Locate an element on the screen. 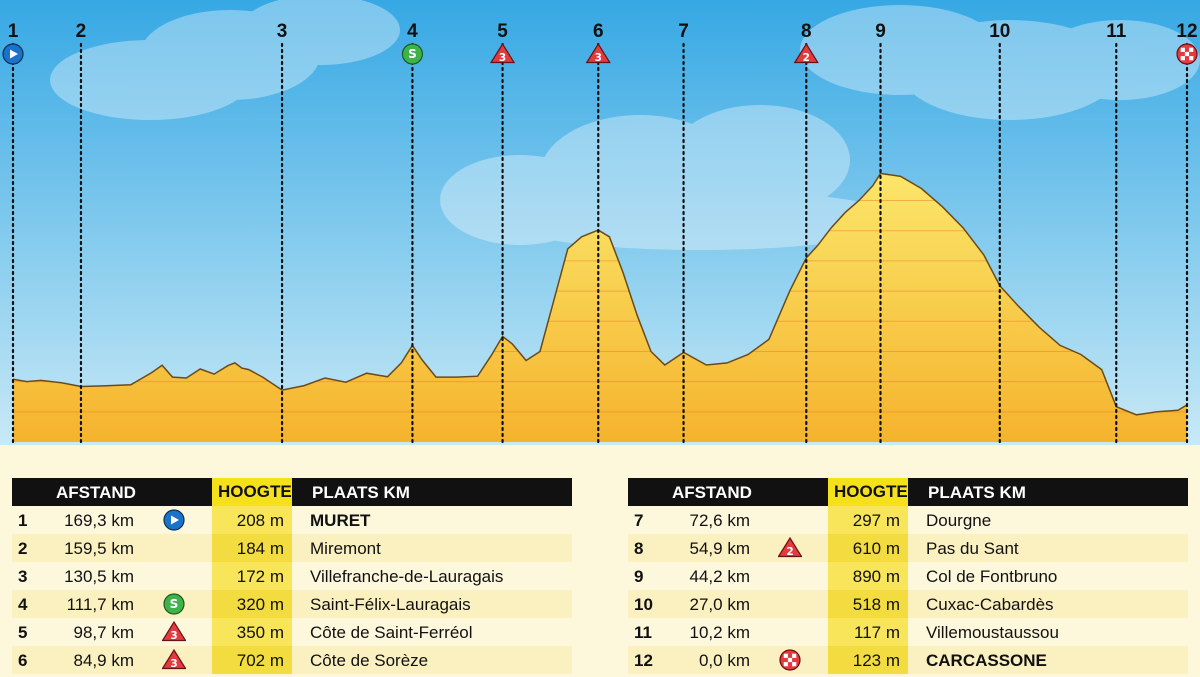 The width and height of the screenshot is (1200, 677). waypoint-height: 518 m is located at coordinates (876, 604).